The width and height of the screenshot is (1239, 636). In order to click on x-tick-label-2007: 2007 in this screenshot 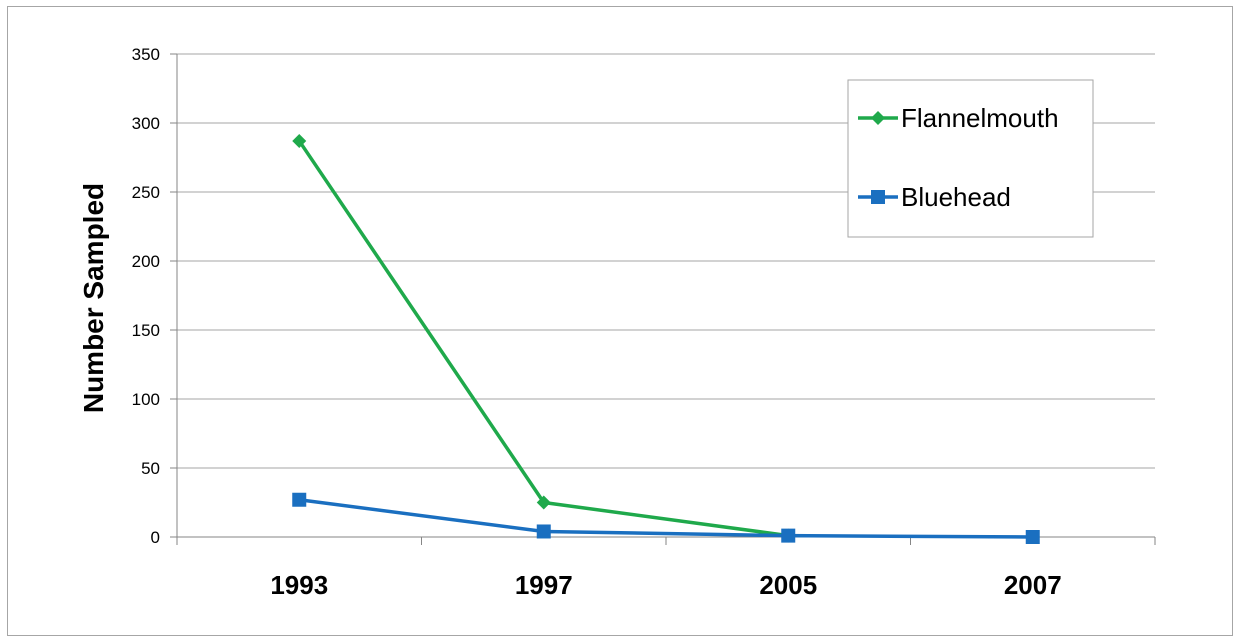, I will do `click(1033, 585)`.